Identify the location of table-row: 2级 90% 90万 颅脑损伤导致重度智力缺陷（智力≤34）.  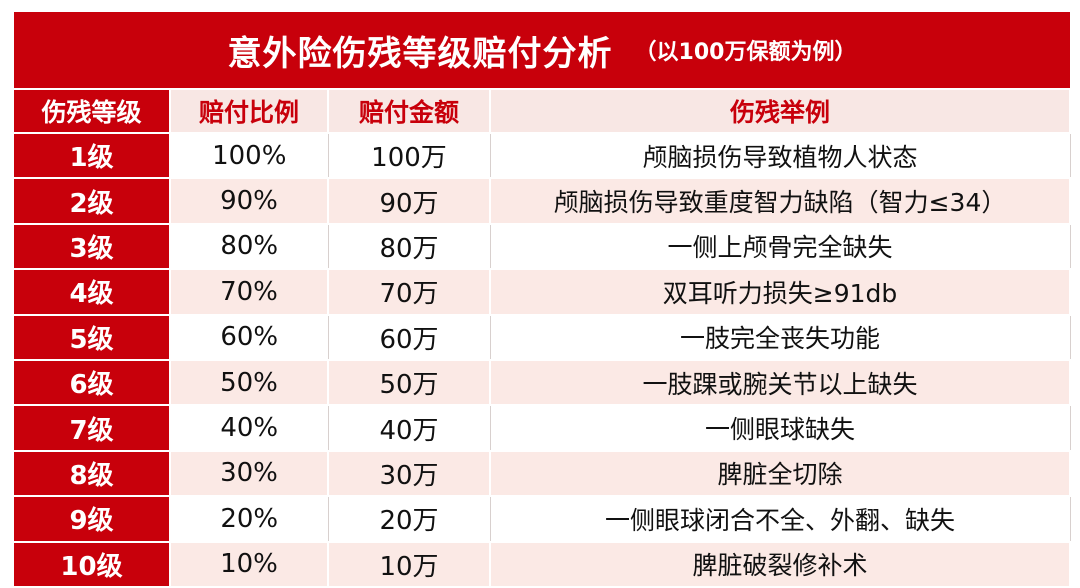
(542, 201).